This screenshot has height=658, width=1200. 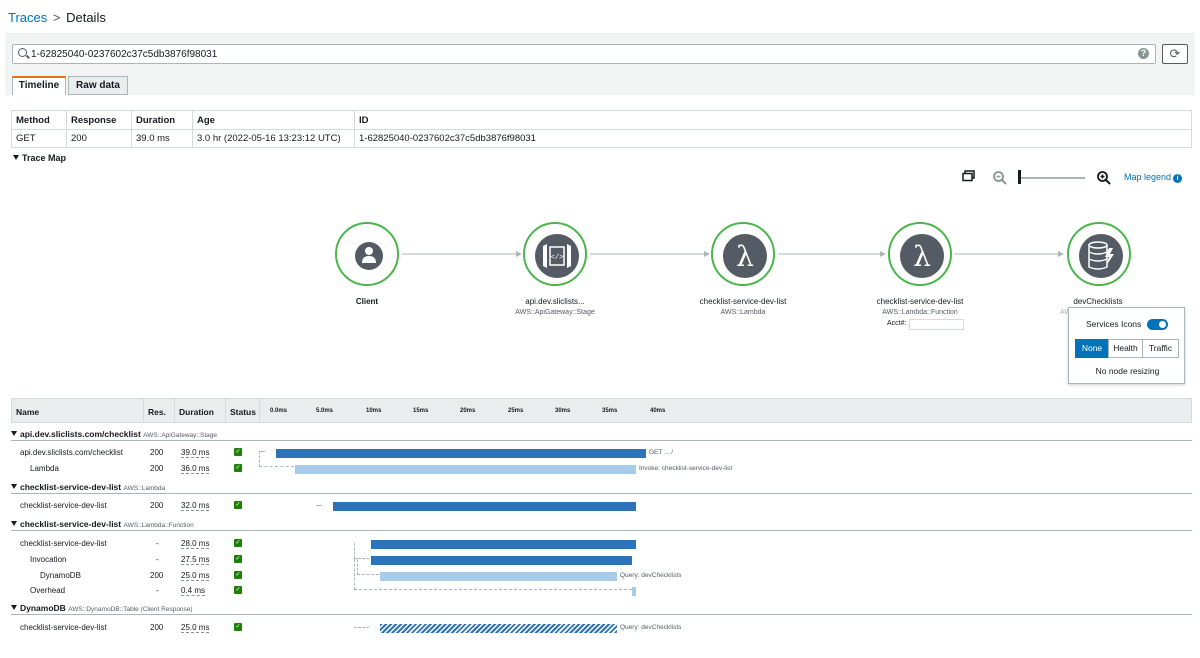 I want to click on lambda-node: λ, so click(x=743, y=254).